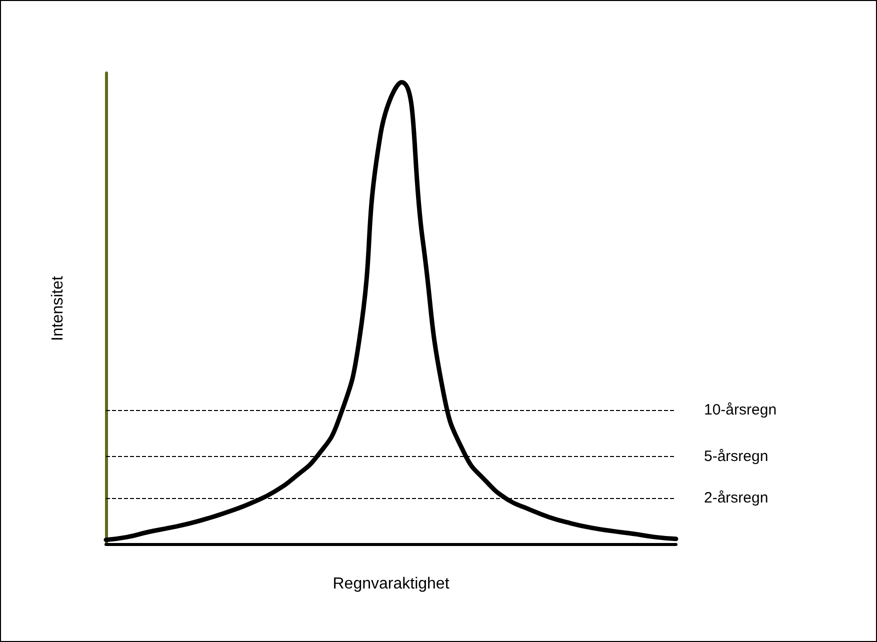  What do you see at coordinates (391, 584) in the screenshot?
I see `x-axis-title: Regnvaraktighet` at bounding box center [391, 584].